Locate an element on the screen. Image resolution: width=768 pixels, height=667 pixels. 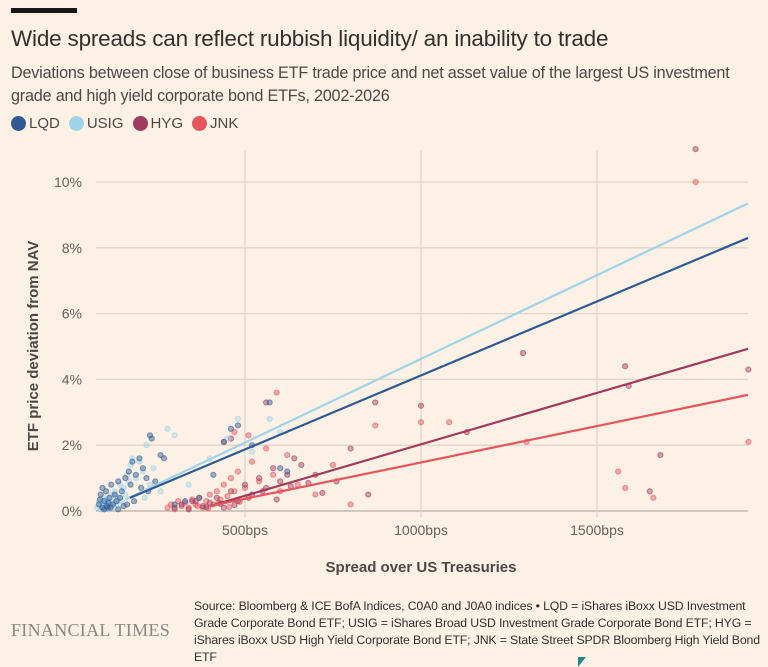
legend-item-lqd: LQD is located at coordinates (35, 123).